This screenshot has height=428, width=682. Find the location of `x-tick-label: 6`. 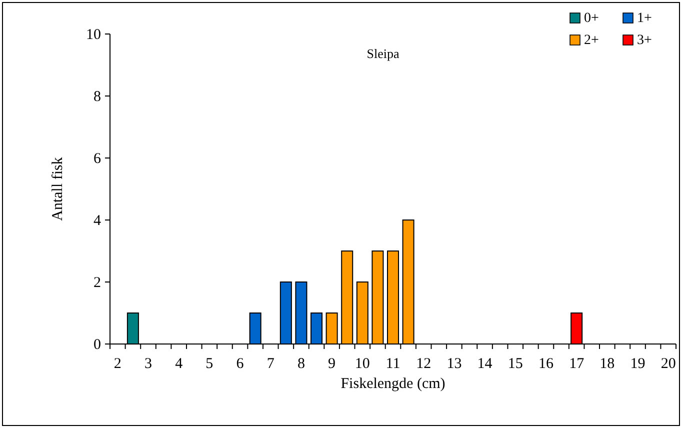

x-tick-label: 6 is located at coordinates (240, 364).